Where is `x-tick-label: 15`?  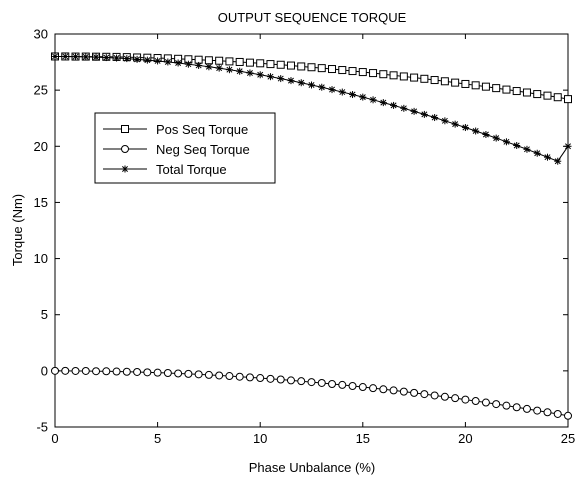
x-tick-label: 15 is located at coordinates (363, 438).